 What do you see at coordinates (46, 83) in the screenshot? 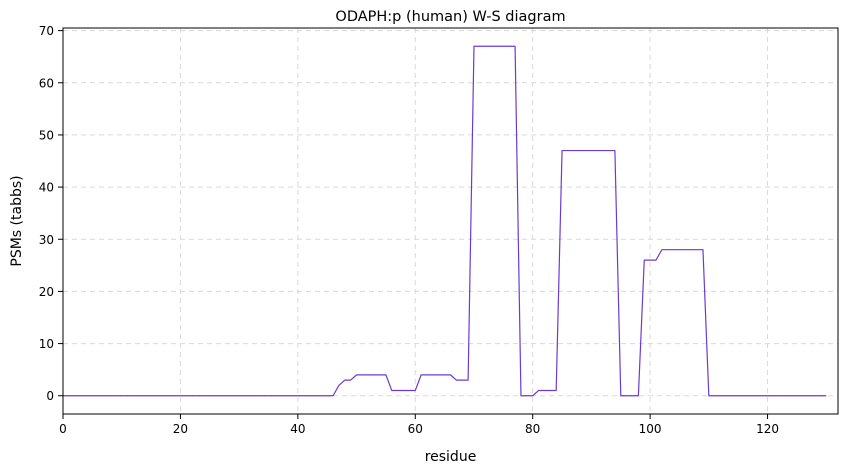
I see `y-tick-label: 60` at bounding box center [46, 83].